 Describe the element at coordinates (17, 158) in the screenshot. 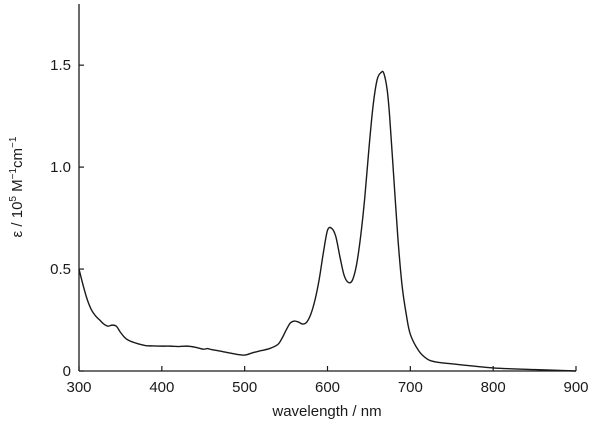

I see `y-axis-title-mid2: cm` at that location.